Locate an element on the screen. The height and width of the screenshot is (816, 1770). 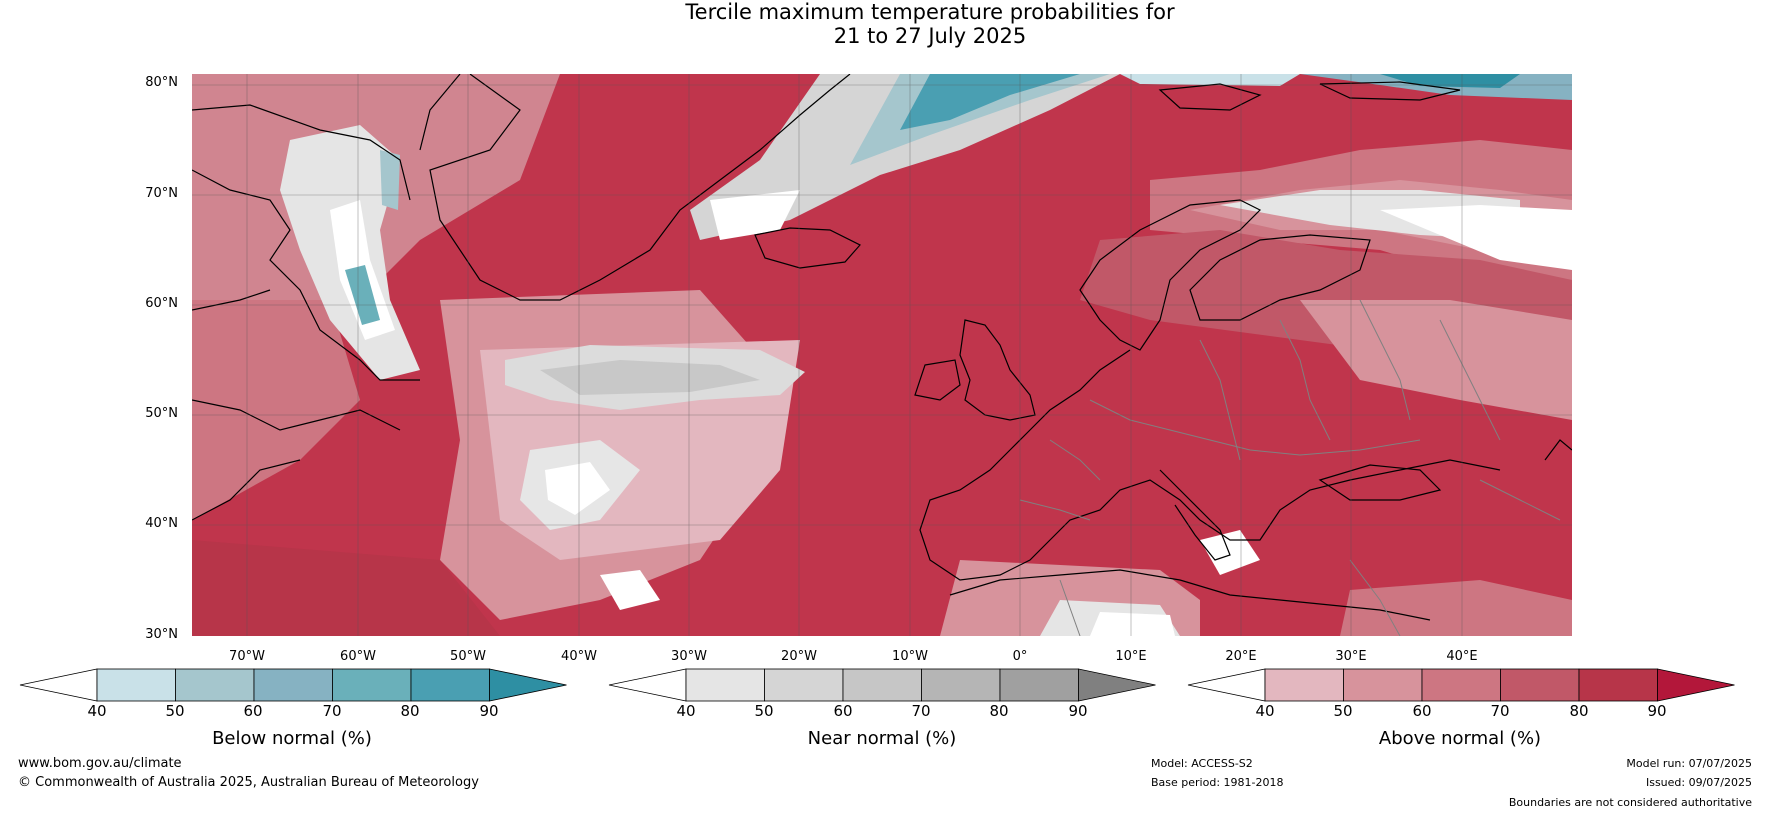
cb-near-title: Near normal (%) is located at coordinates (882, 738).